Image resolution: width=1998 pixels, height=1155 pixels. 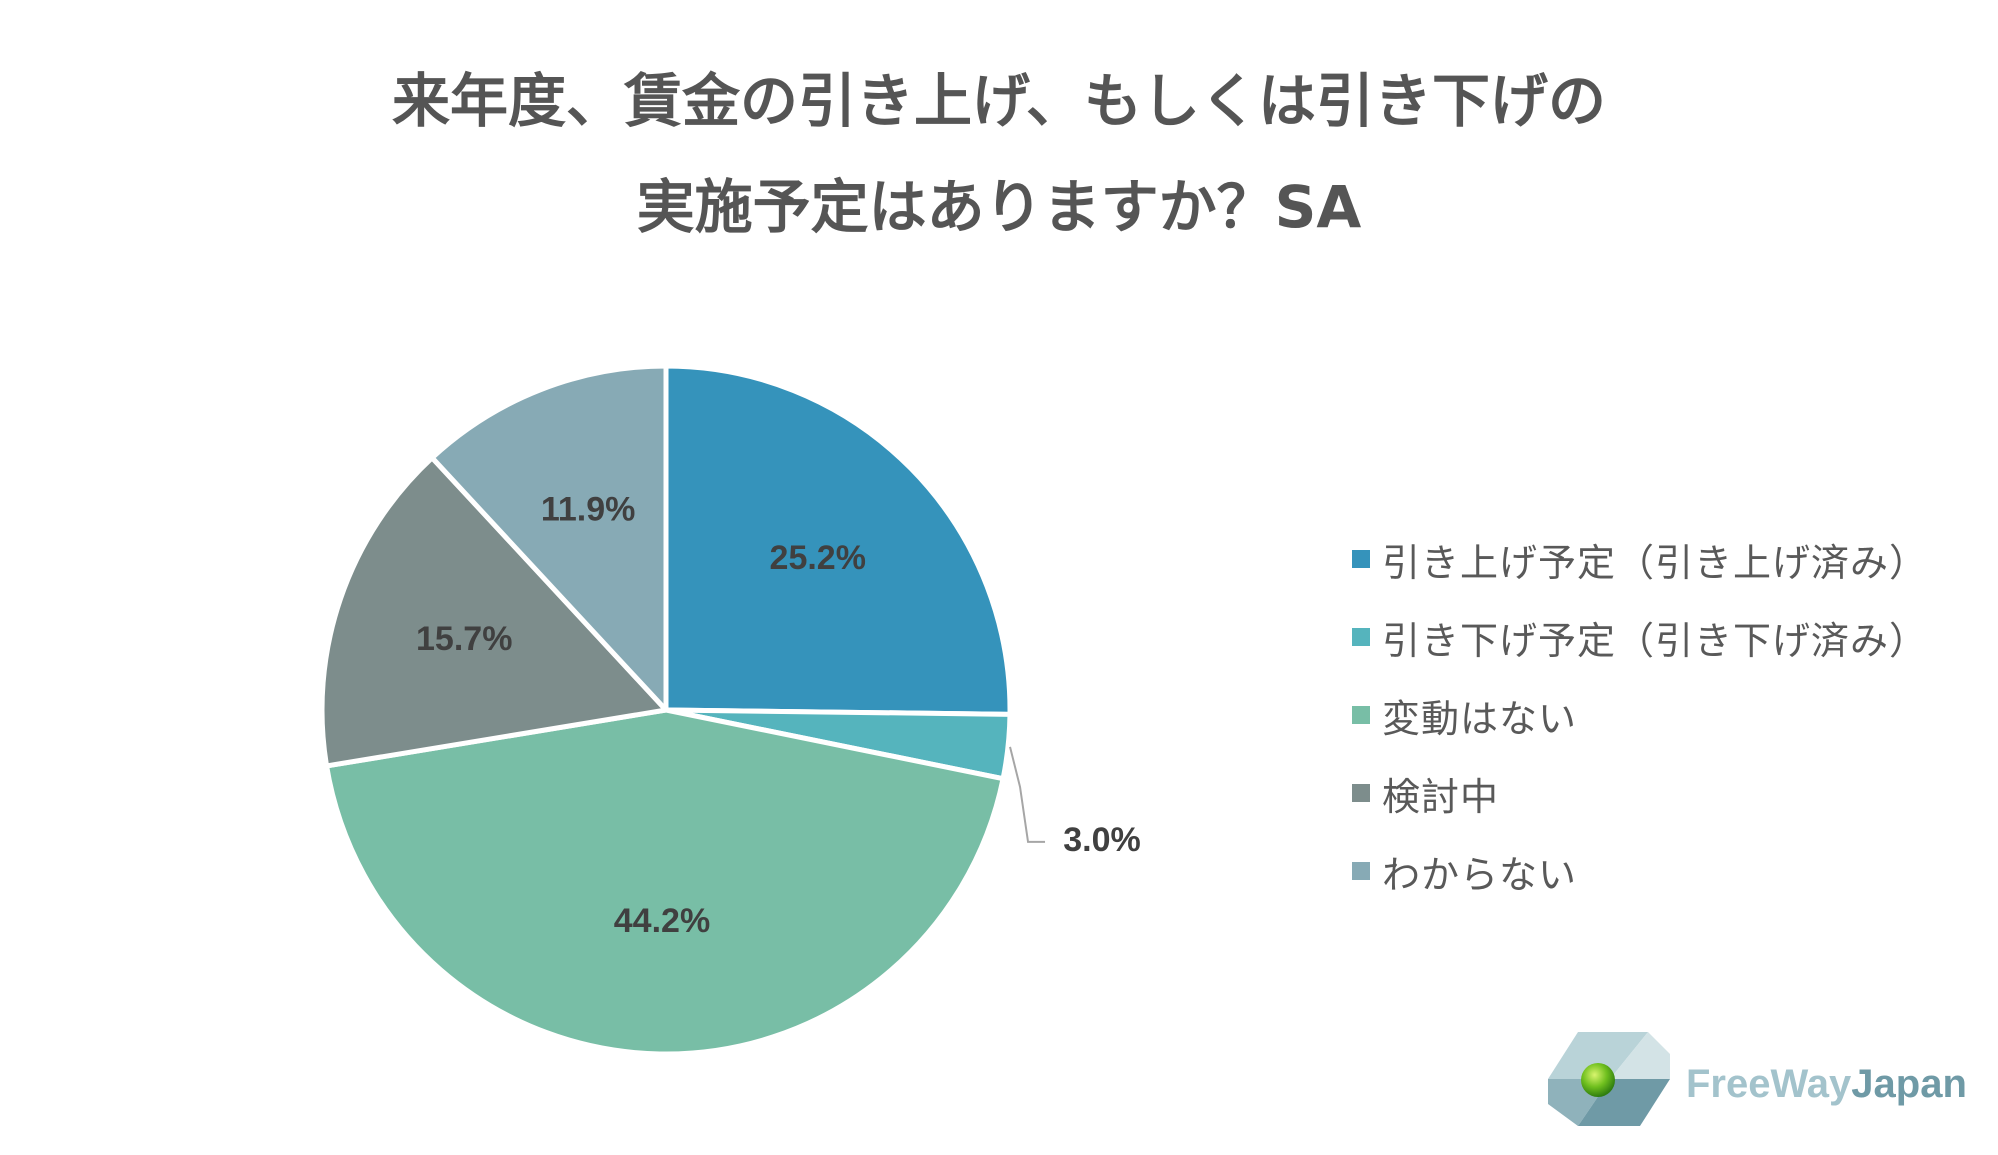 What do you see at coordinates (1909, 1084) in the screenshot?
I see `logo-text-japan: Japan` at bounding box center [1909, 1084].